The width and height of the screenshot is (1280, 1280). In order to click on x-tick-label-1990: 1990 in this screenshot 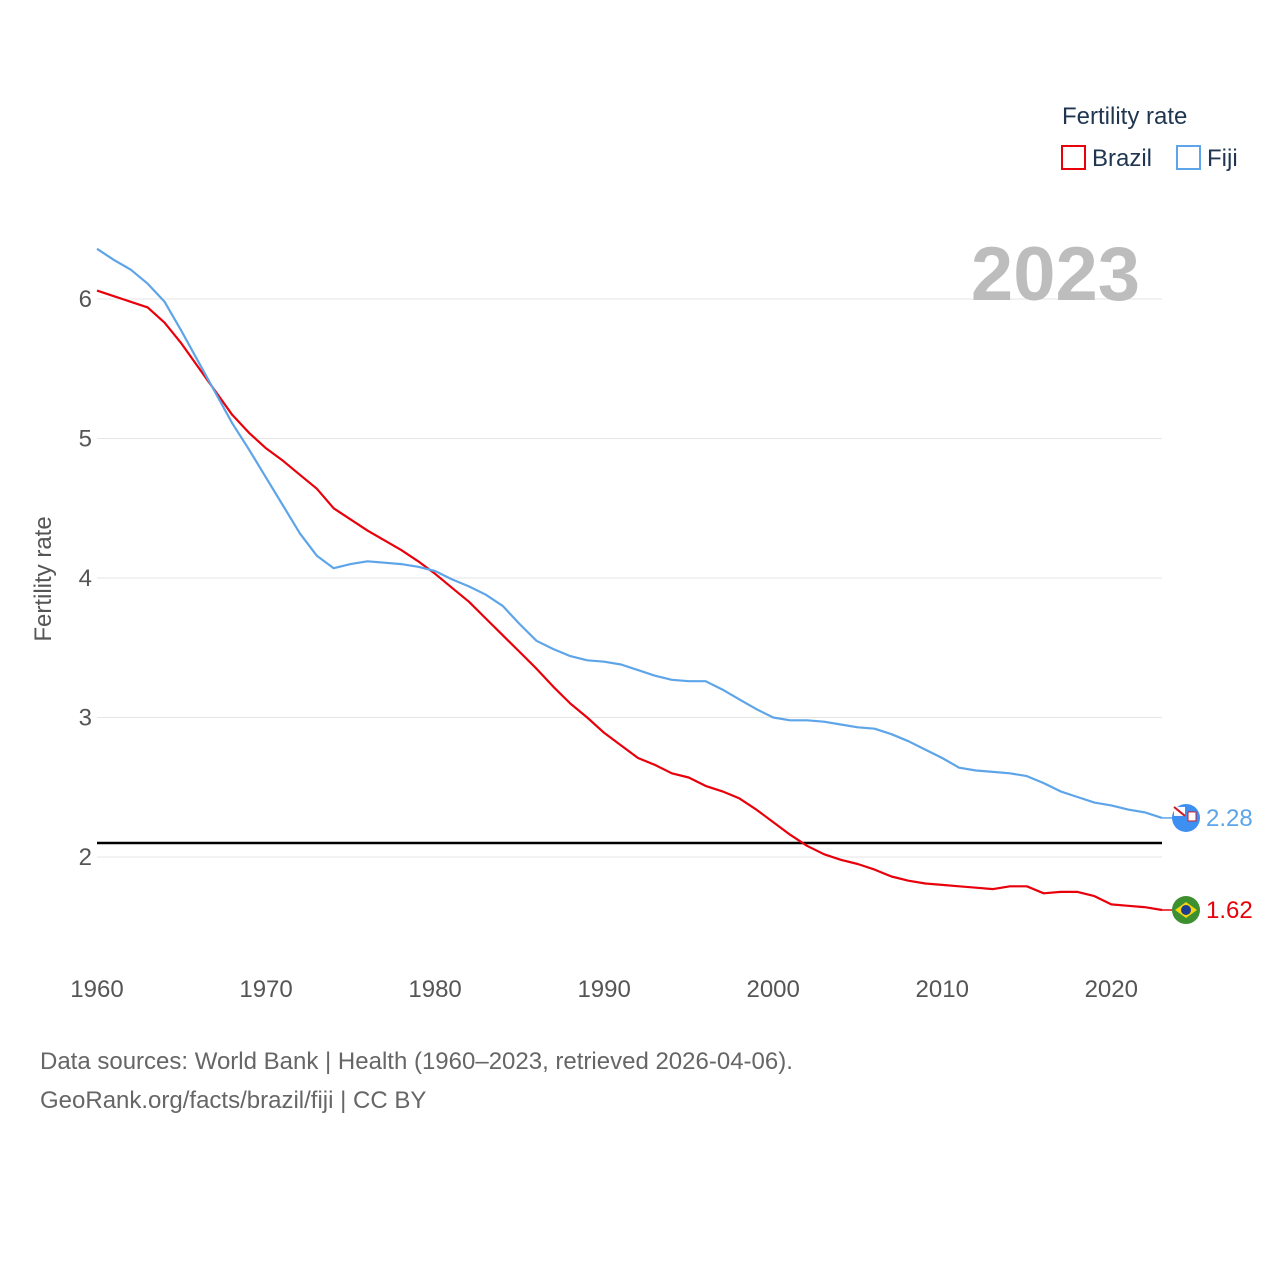, I will do `click(603, 989)`.